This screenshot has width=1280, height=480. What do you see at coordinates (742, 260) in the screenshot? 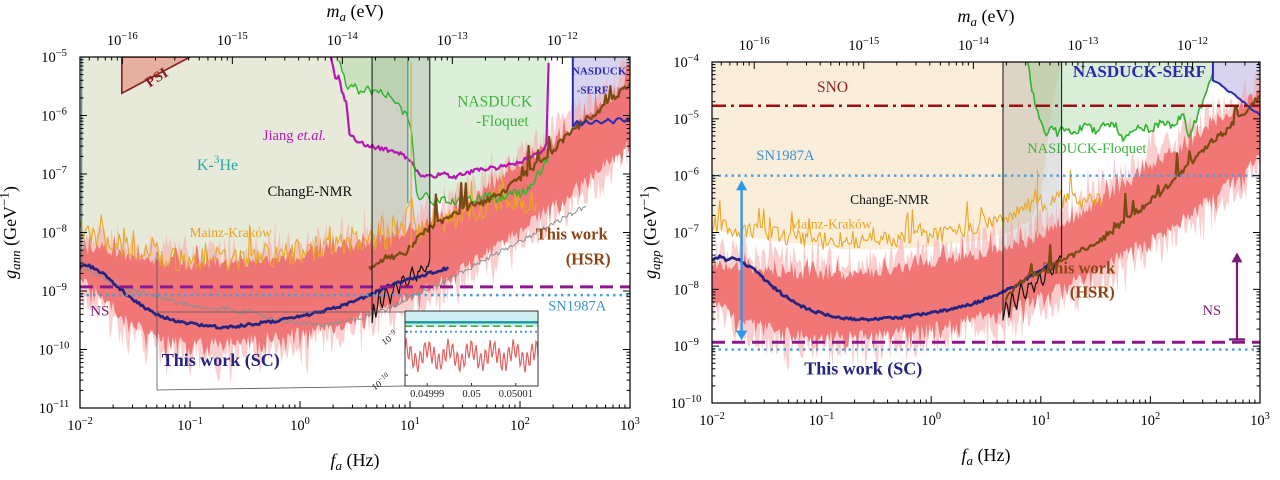
I see `arrow-sn1987a-range` at bounding box center [742, 260].